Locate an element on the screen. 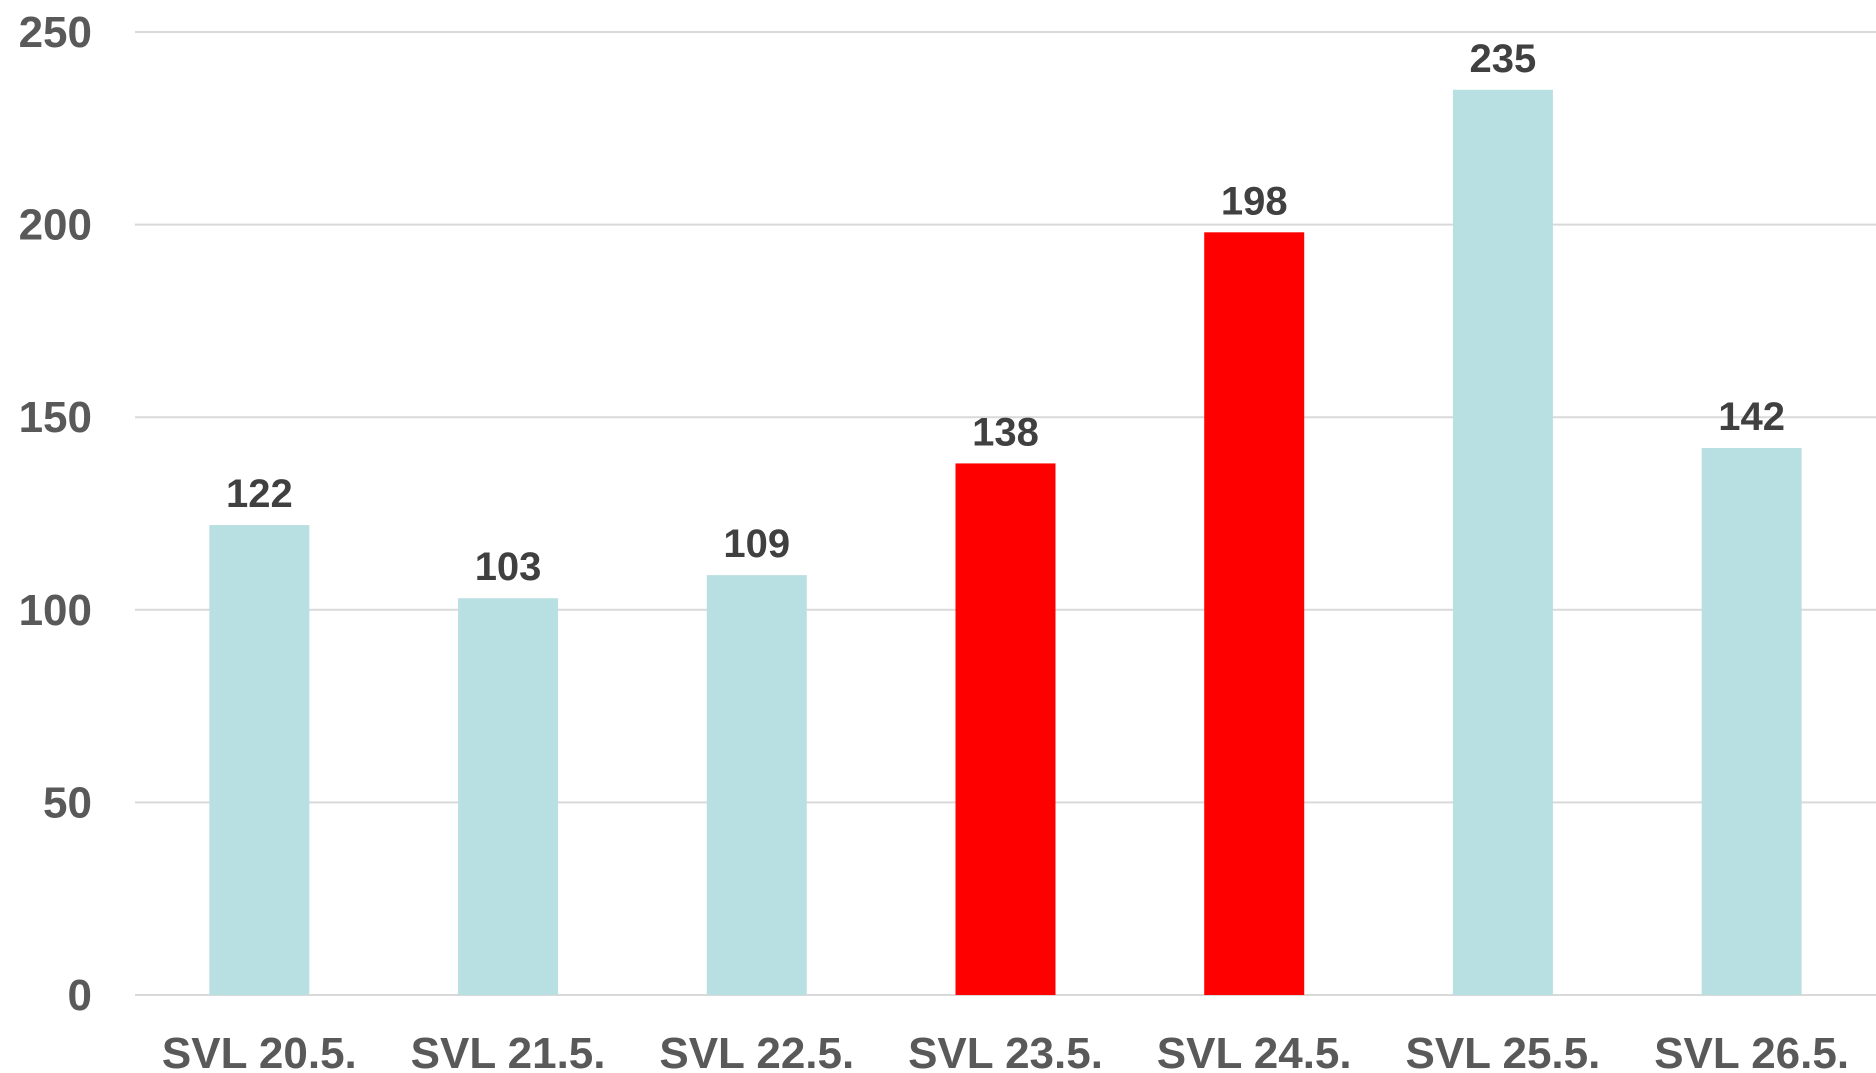 The image size is (1876, 1073). y-tick-label: 0 is located at coordinates (80, 995).